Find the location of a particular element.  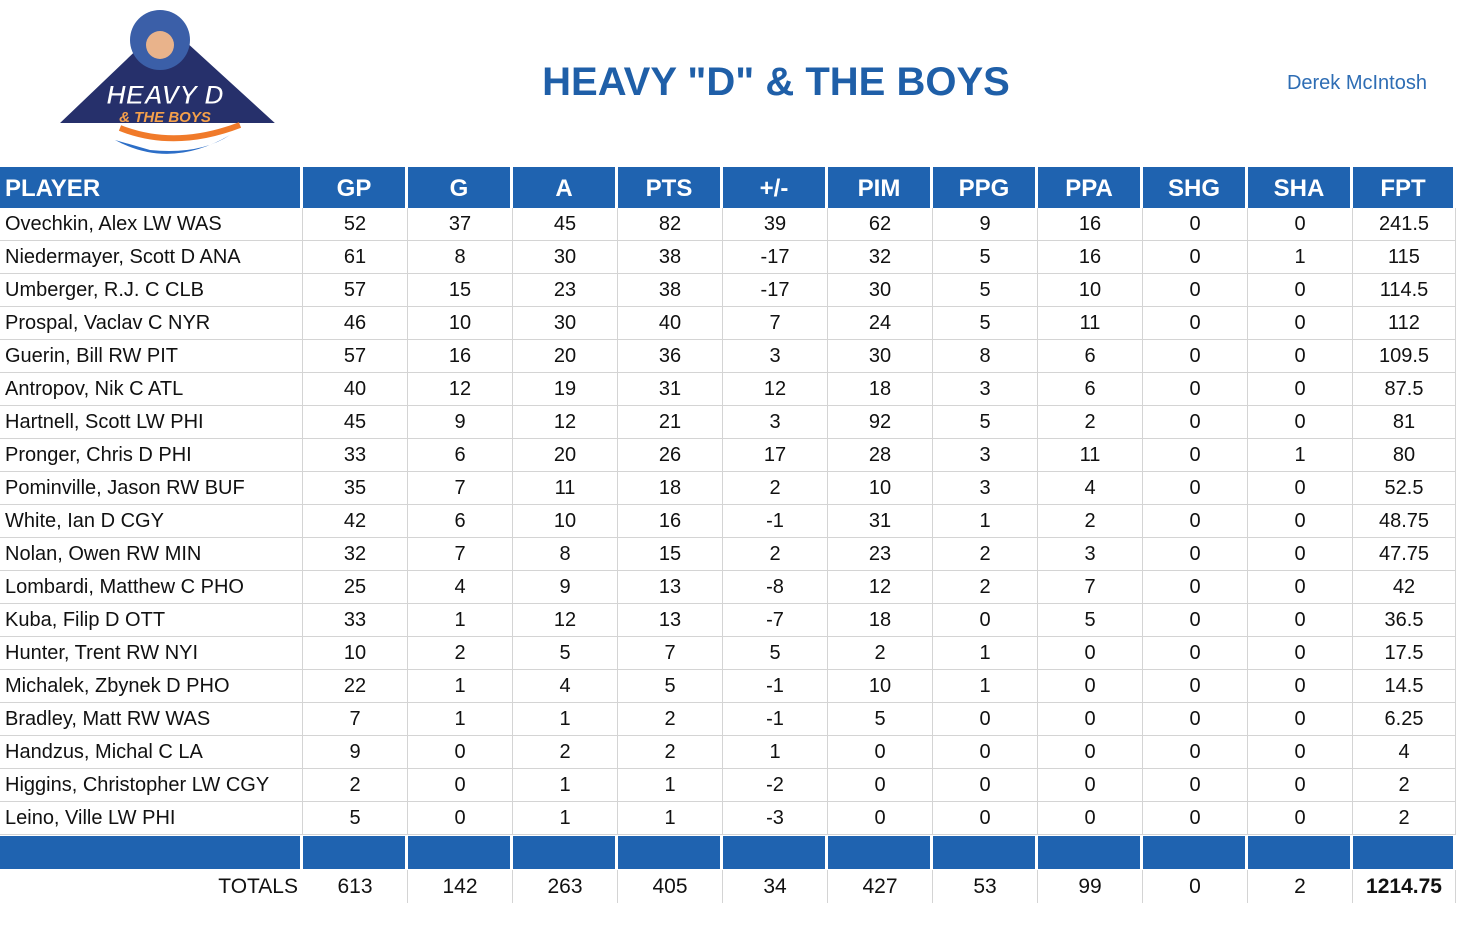

stat-cell: 87.5 is located at coordinates (1404, 389).